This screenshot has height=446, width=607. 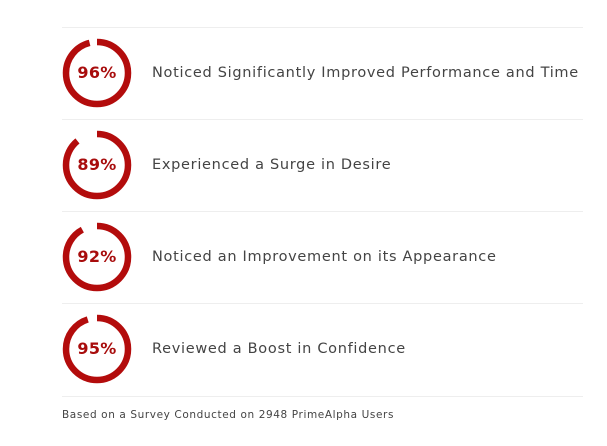 I want to click on stat-row-confidence: 95% Reviewed a Boost in Confidence, so click(x=334, y=351).